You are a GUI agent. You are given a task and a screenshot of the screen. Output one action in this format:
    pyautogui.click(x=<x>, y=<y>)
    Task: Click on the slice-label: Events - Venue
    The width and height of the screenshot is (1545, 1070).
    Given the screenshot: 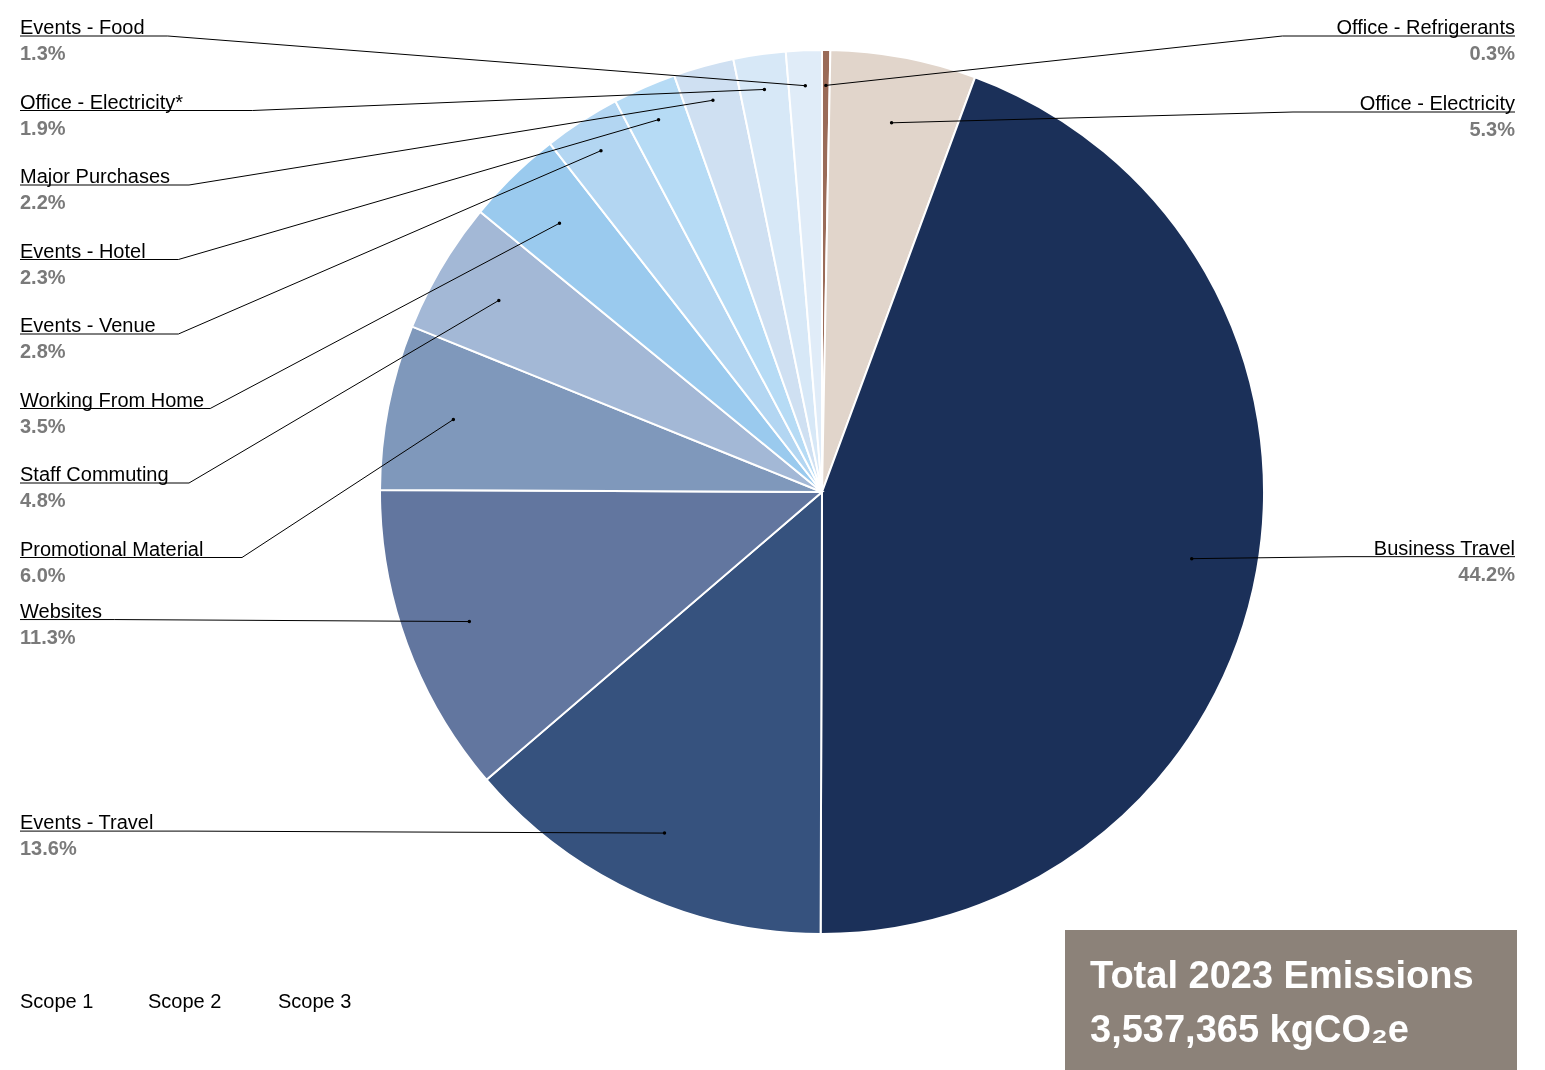 What is the action you would take?
    pyautogui.click(x=88, y=325)
    